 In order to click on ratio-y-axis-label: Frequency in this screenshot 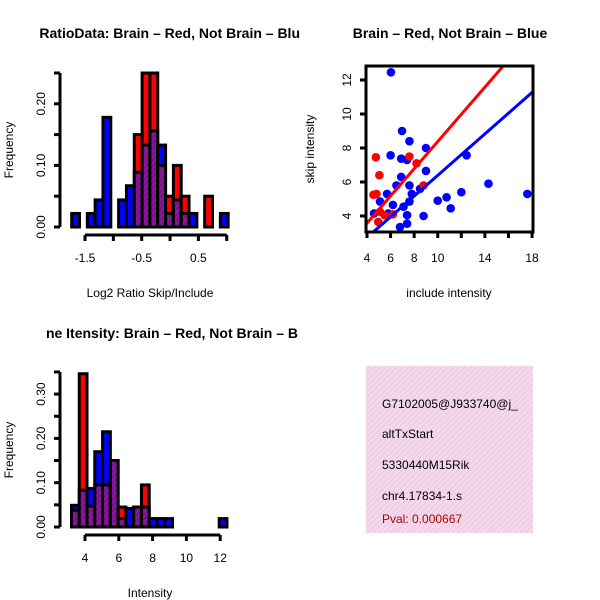, I will do `click(9, 150)`.